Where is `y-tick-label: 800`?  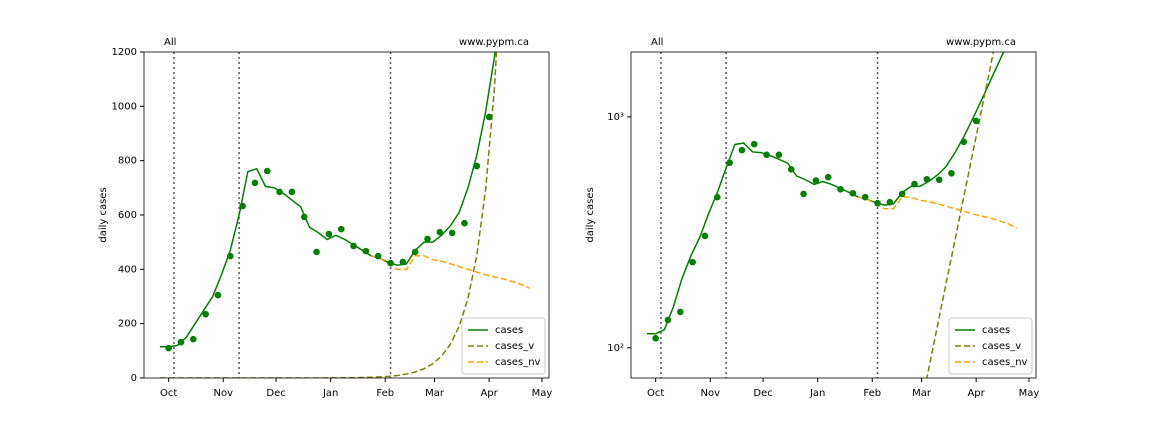 y-tick-label: 800 is located at coordinates (127, 161).